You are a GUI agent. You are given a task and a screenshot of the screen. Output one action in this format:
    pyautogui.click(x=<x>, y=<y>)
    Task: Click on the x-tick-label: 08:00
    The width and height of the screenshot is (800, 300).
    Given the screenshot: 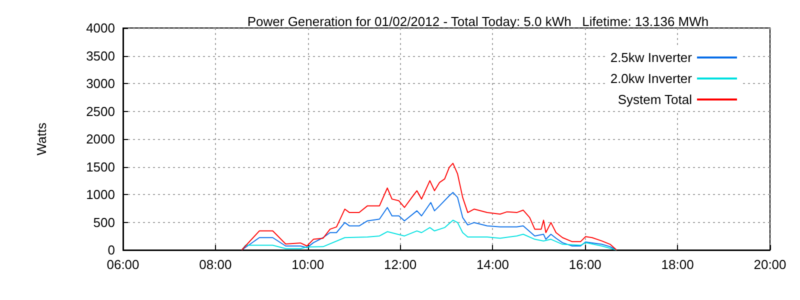 What is the action you would take?
    pyautogui.click(x=215, y=264)
    